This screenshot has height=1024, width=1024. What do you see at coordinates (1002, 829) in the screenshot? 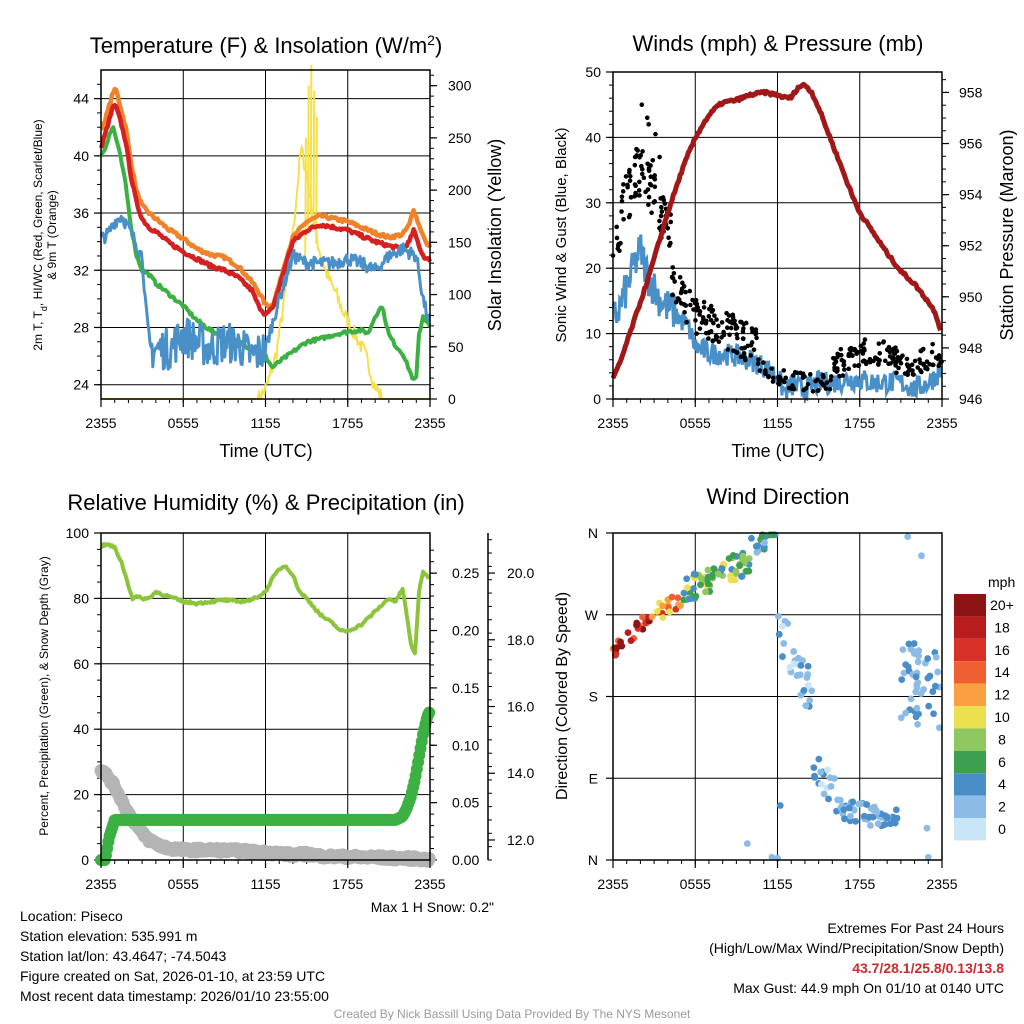
I see `speed-legend-label: 0` at bounding box center [1002, 829].